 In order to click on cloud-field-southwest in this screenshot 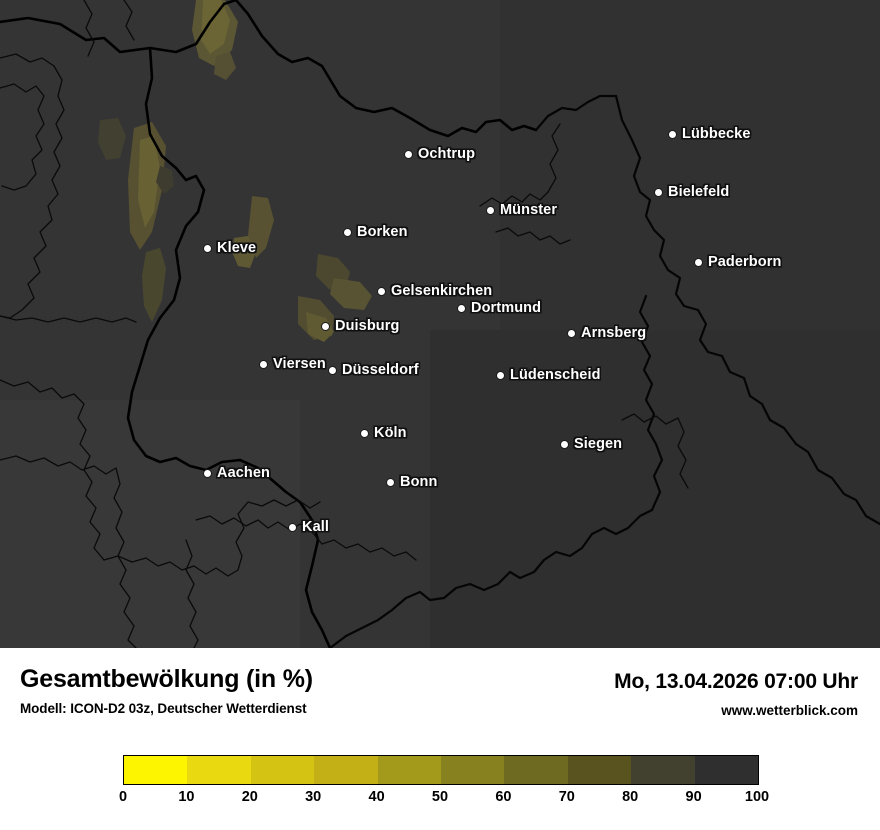, I will do `click(150, 524)`.